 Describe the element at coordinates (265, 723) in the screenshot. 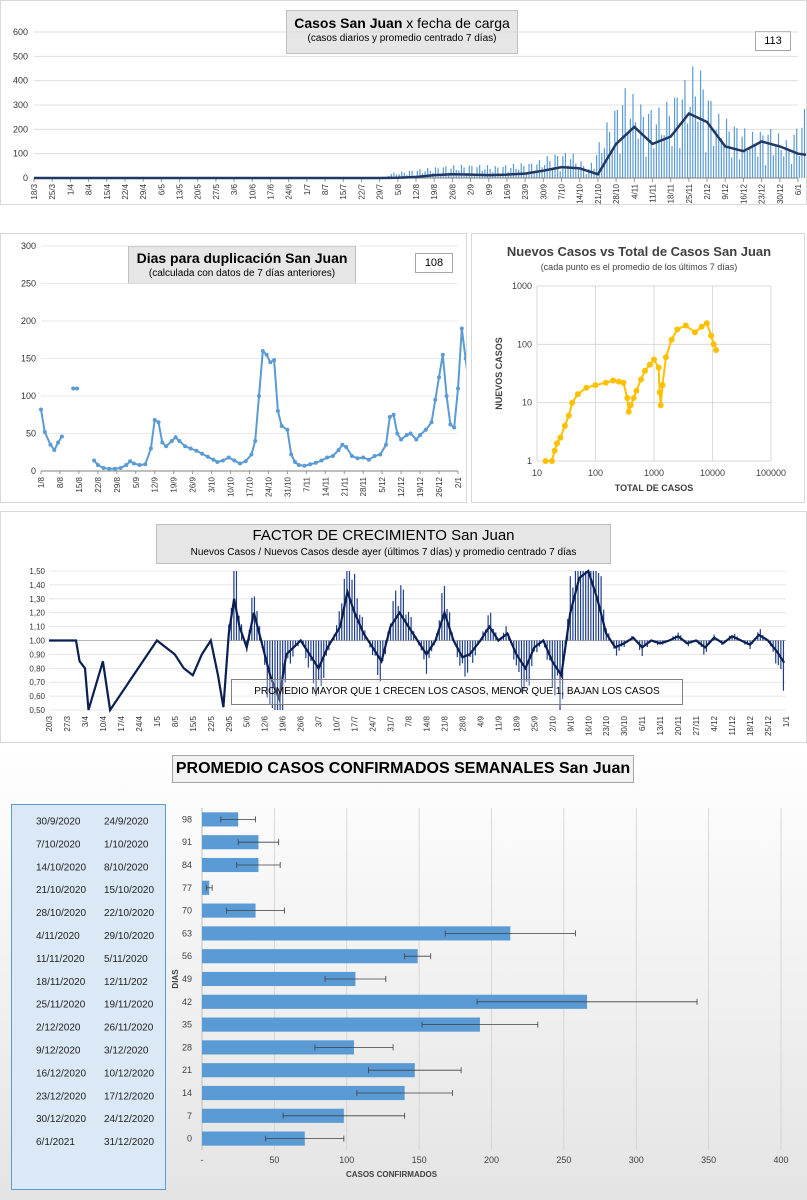

I see `growth-xtick-label: 12/6` at that location.